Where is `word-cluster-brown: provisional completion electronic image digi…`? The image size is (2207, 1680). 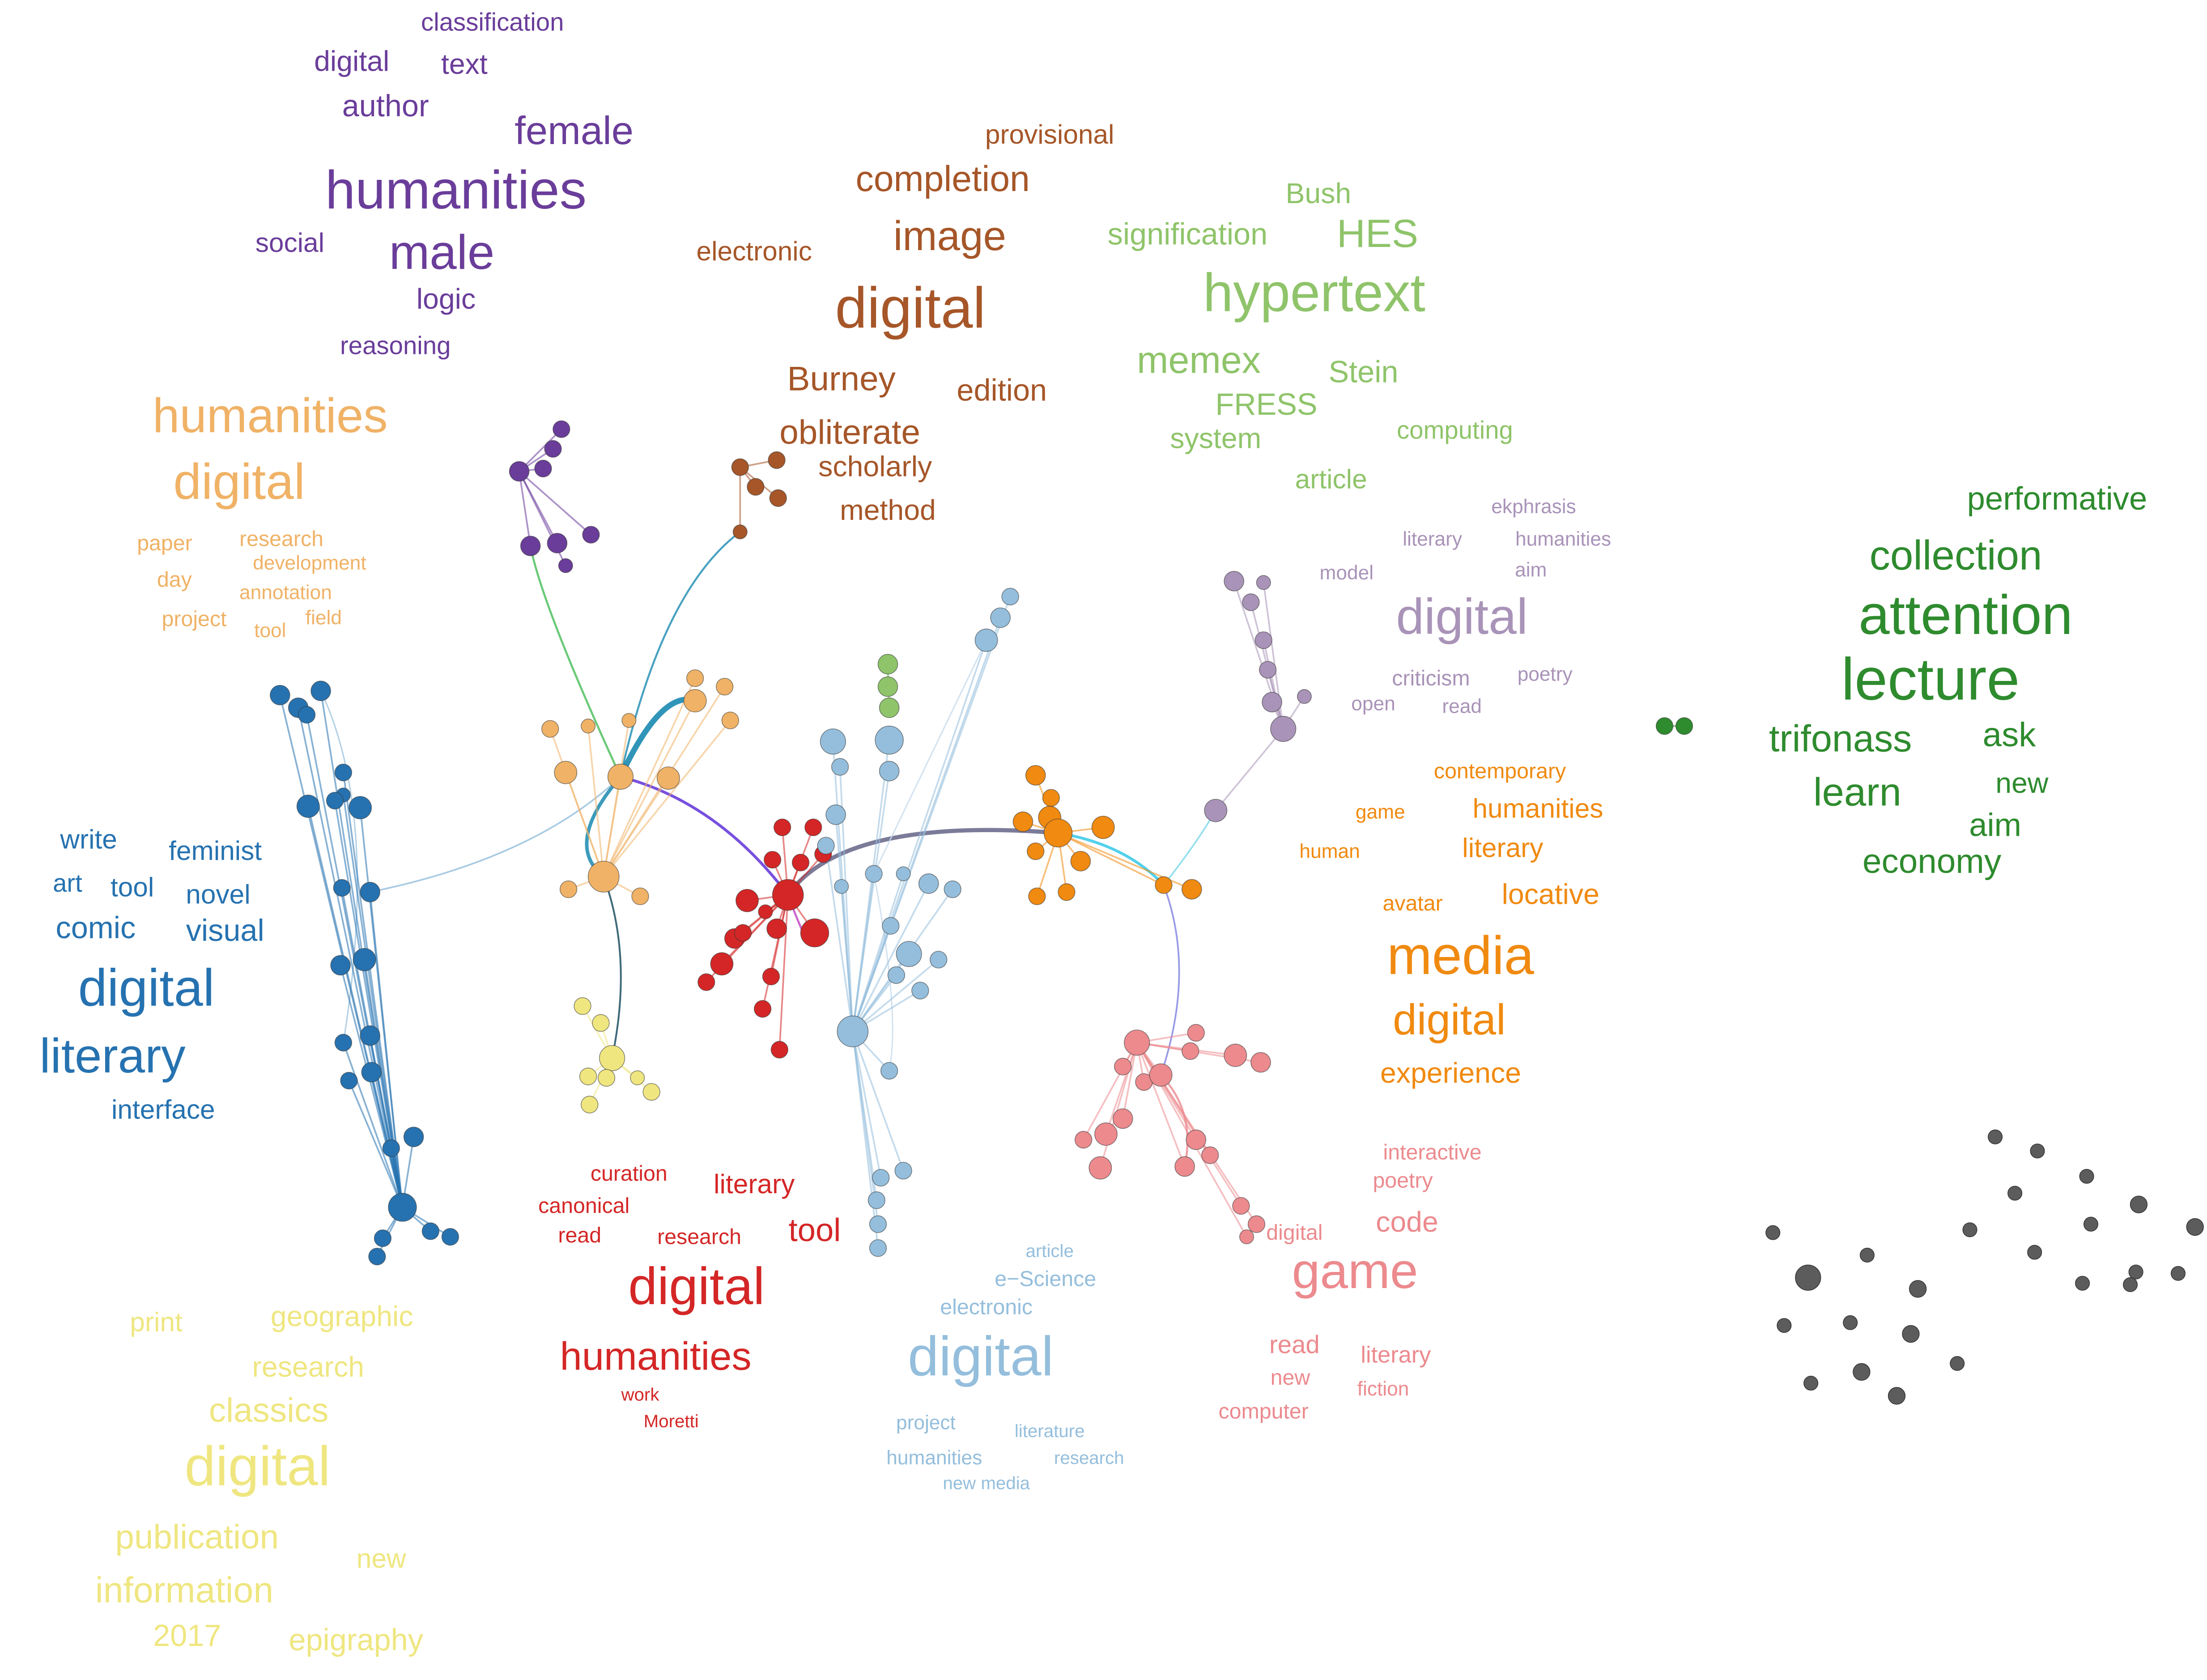
word-cluster-brown: provisional completion electronic image digi… is located at coordinates (905, 322).